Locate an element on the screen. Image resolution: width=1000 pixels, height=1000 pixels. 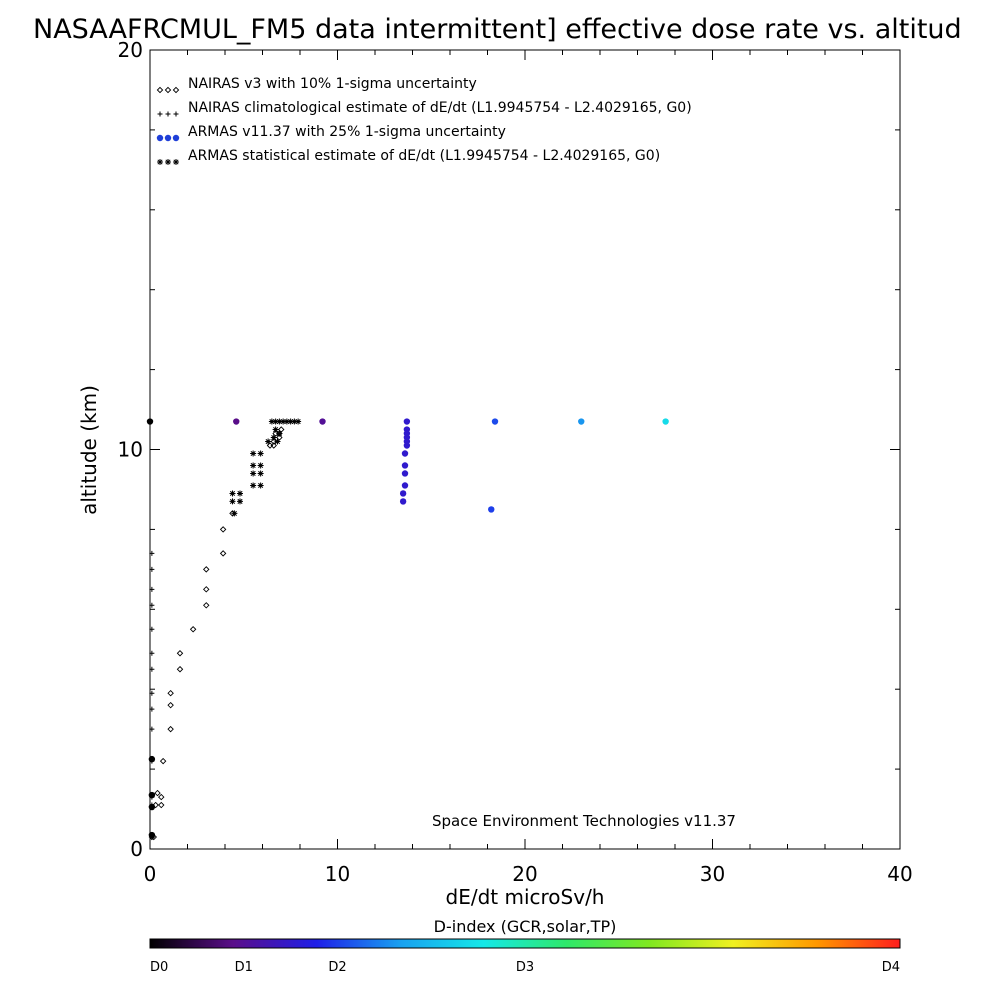
series-plus is located at coordinates (152, 695).